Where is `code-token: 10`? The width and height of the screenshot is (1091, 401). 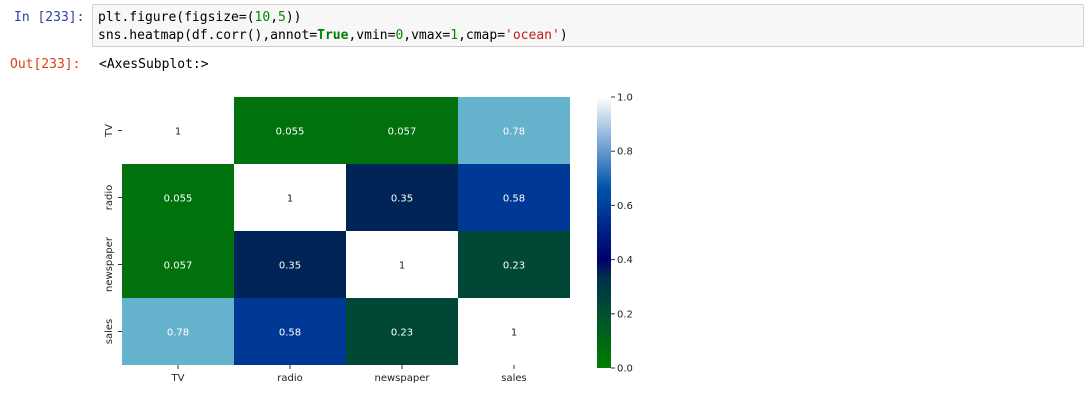 code-token: 10 is located at coordinates (262, 17).